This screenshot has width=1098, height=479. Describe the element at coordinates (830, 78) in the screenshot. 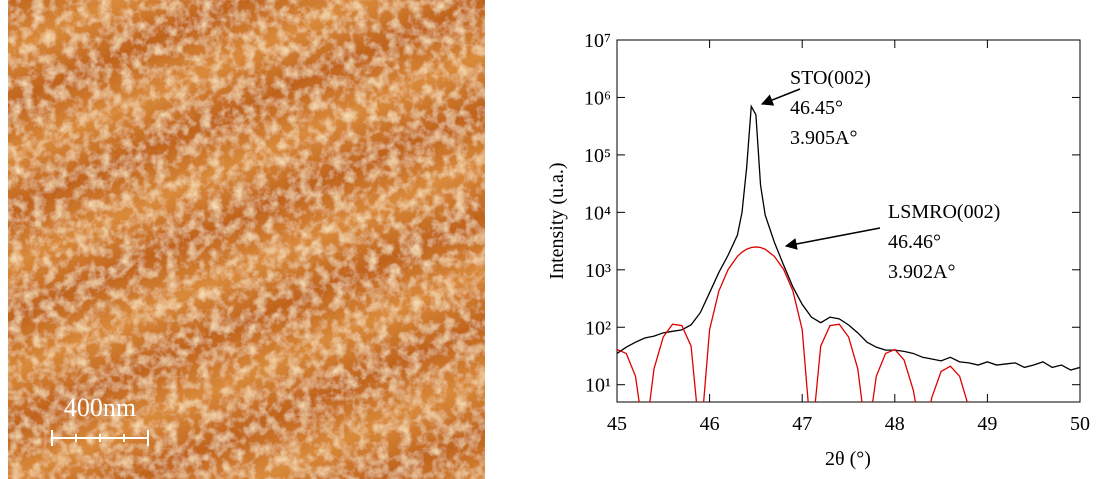

I see `annotation: STO(002)` at that location.